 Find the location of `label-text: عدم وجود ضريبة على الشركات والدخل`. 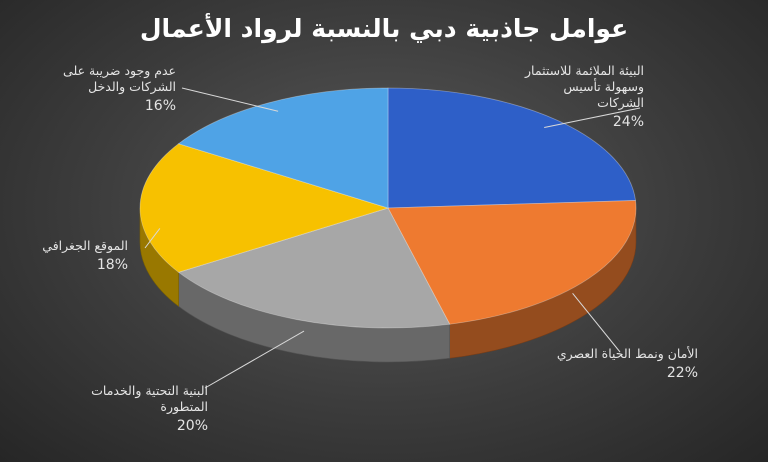

label-text: عدم وجود ضريبة على الشركات والدخل is located at coordinates (119, 78).